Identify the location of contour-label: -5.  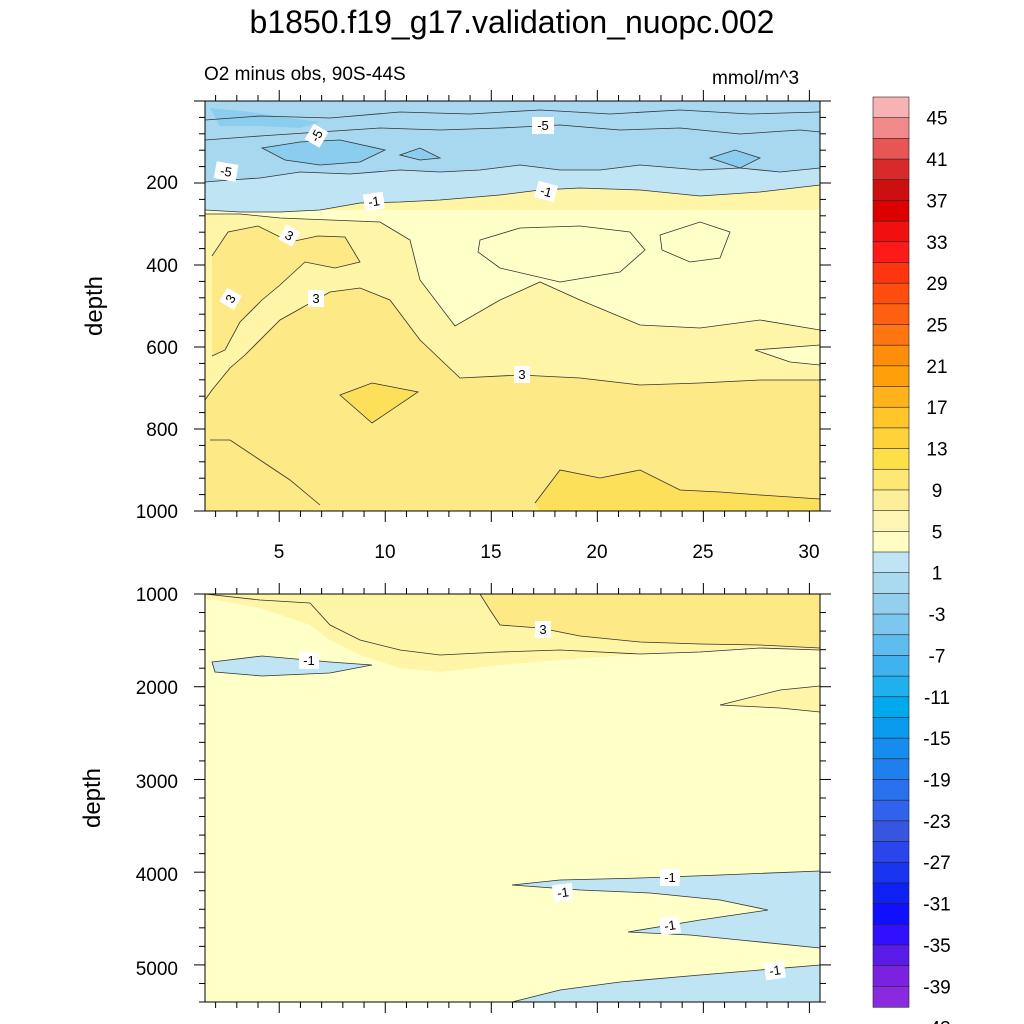
(543, 125).